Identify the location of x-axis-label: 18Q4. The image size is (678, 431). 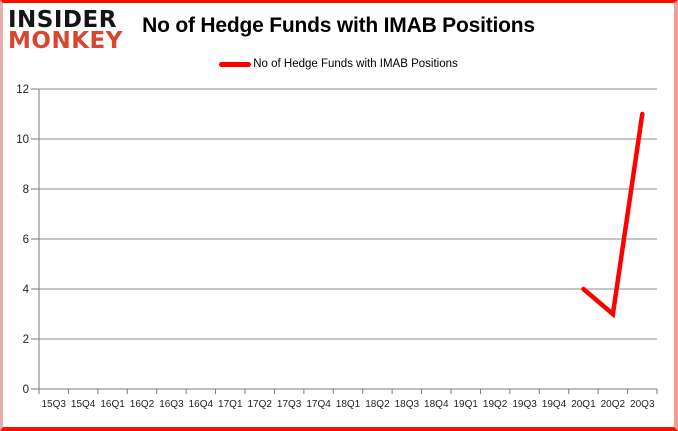
(436, 404).